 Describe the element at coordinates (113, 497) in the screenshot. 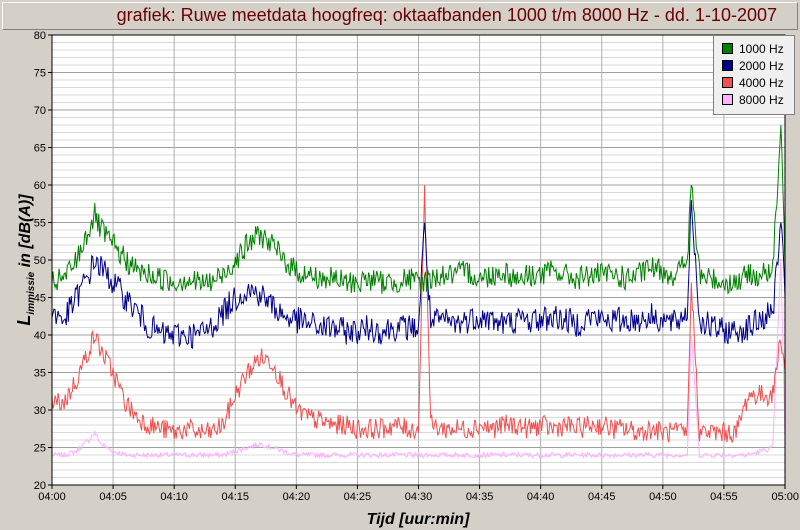

I see `x-tick-label: 04:05` at that location.